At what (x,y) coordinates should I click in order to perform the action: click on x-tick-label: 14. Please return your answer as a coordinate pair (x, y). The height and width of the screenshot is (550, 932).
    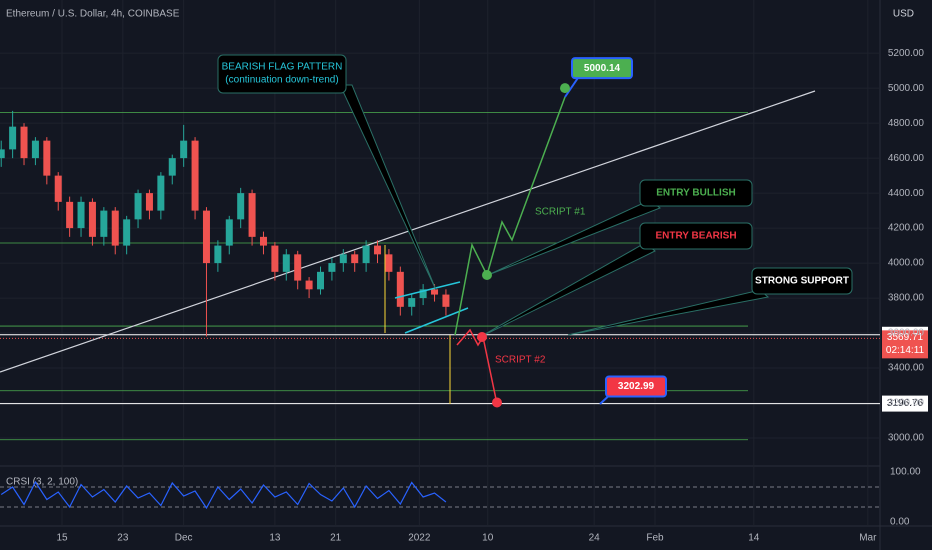
    Looking at the image, I should click on (754, 538).